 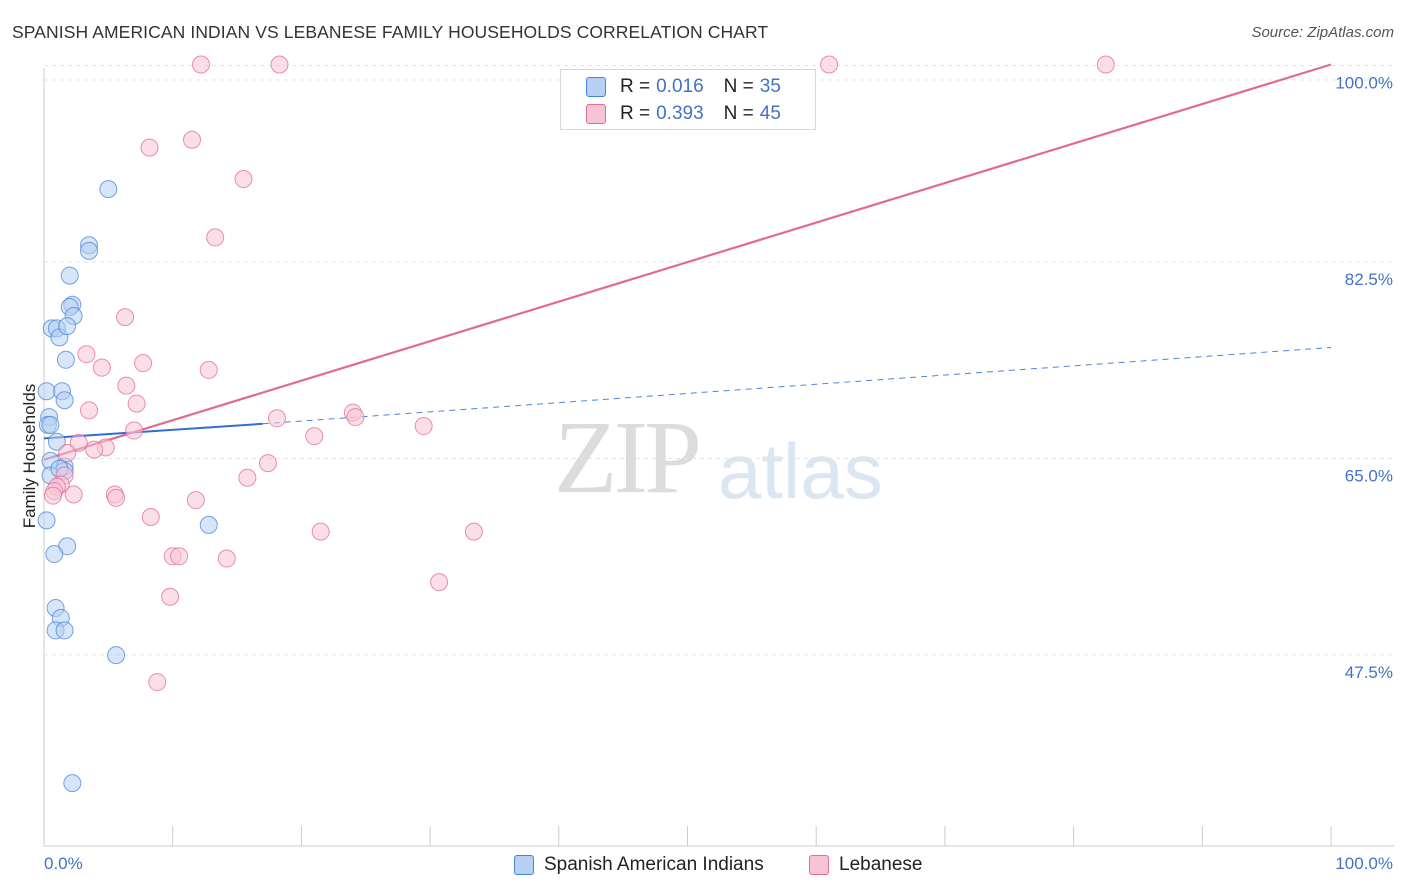 I want to click on stats-row-spanish-american-indians: R = 0.016 N = 35, so click(x=683, y=87).